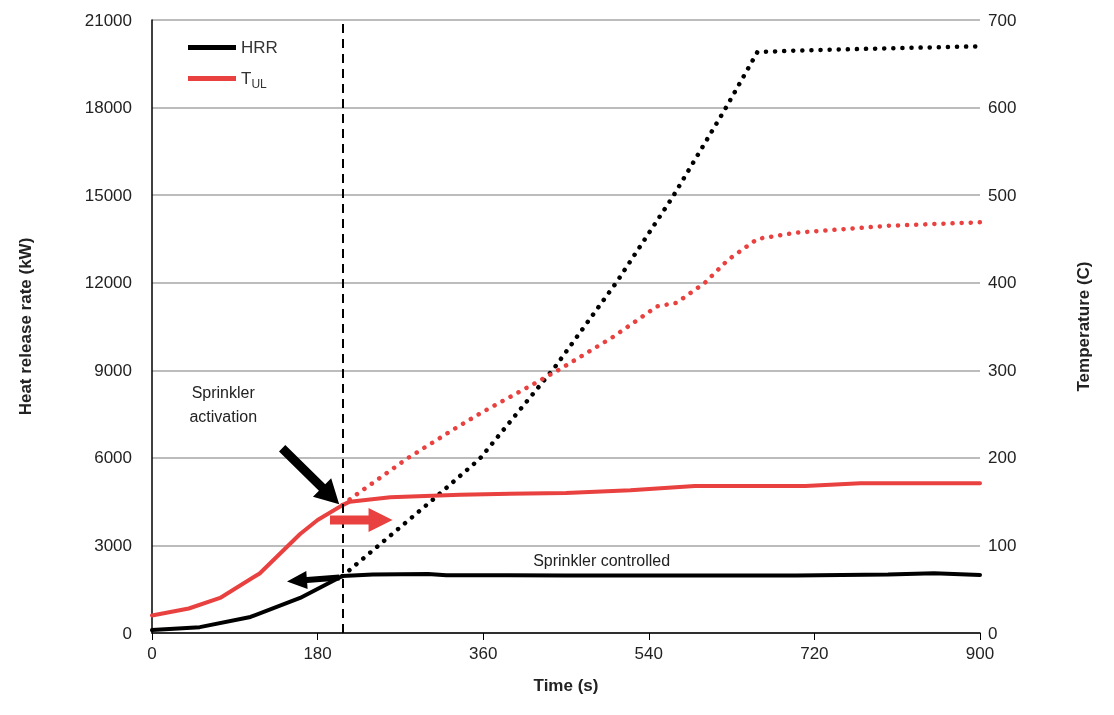 The width and height of the screenshot is (1114, 715). What do you see at coordinates (993, 633) in the screenshot?
I see `y2-tick-label: 0` at bounding box center [993, 633].